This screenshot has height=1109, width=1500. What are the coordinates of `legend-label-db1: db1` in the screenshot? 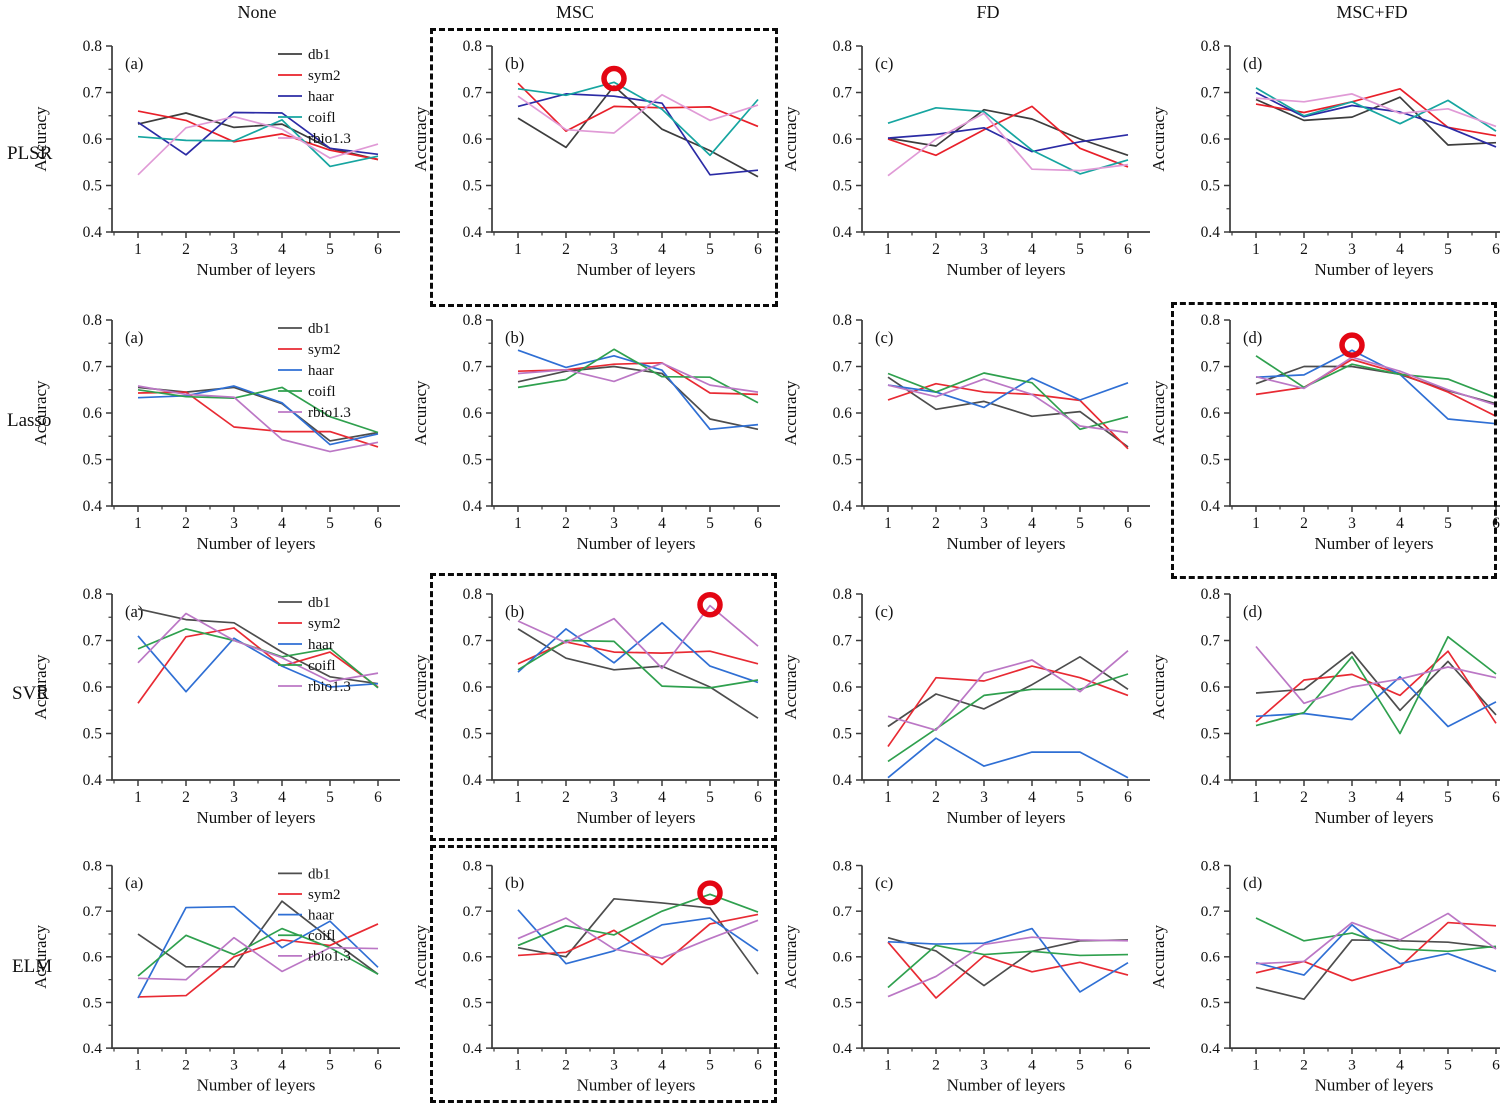 It's located at (319, 55).